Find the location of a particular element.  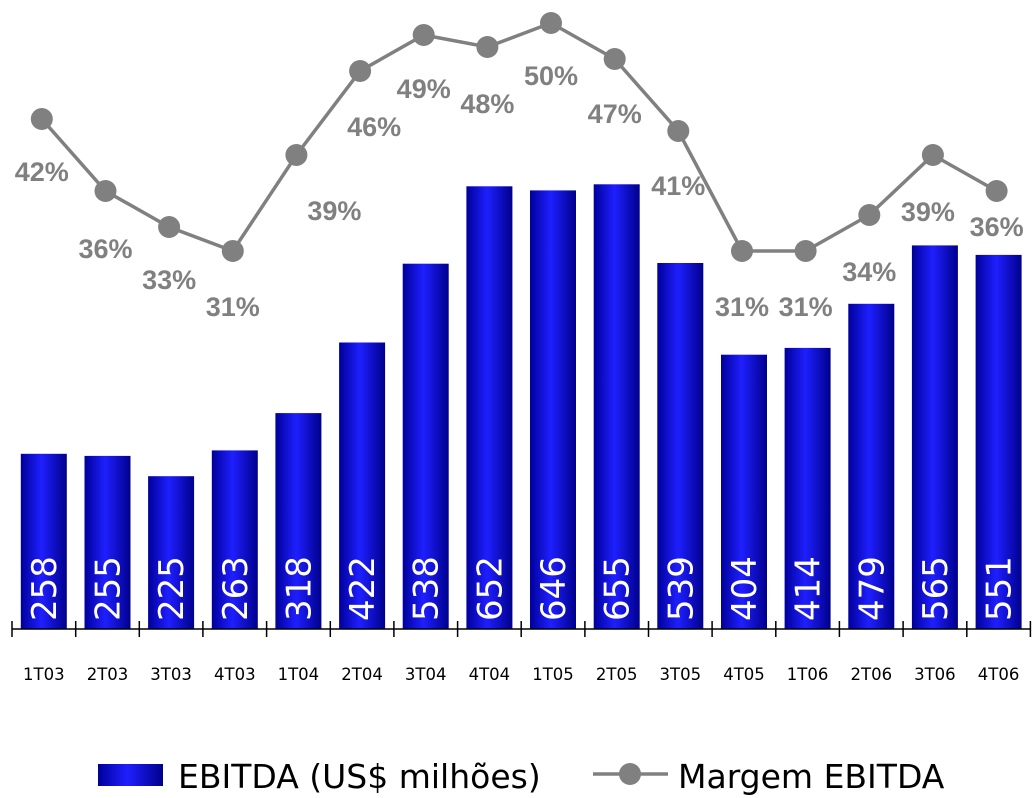

bar-value-label: 422 is located at coordinates (363, 588).